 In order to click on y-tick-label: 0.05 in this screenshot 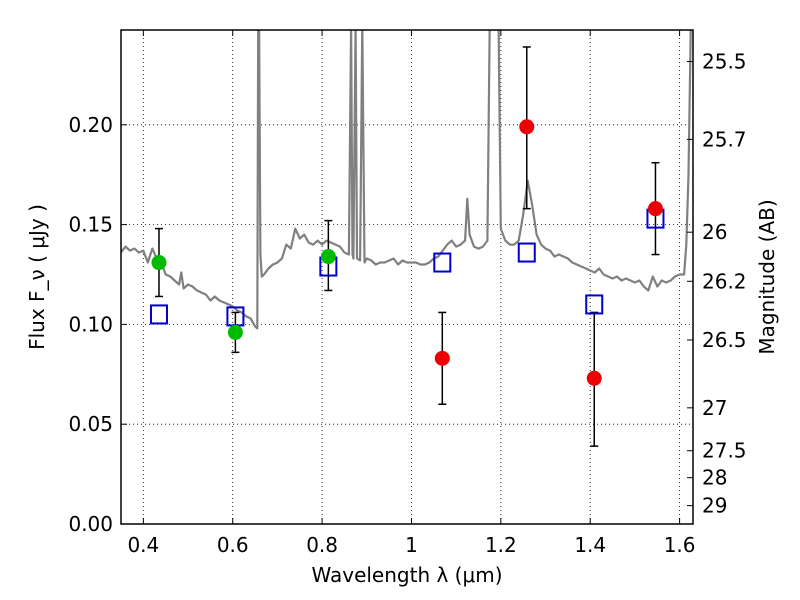, I will do `click(90, 424)`.